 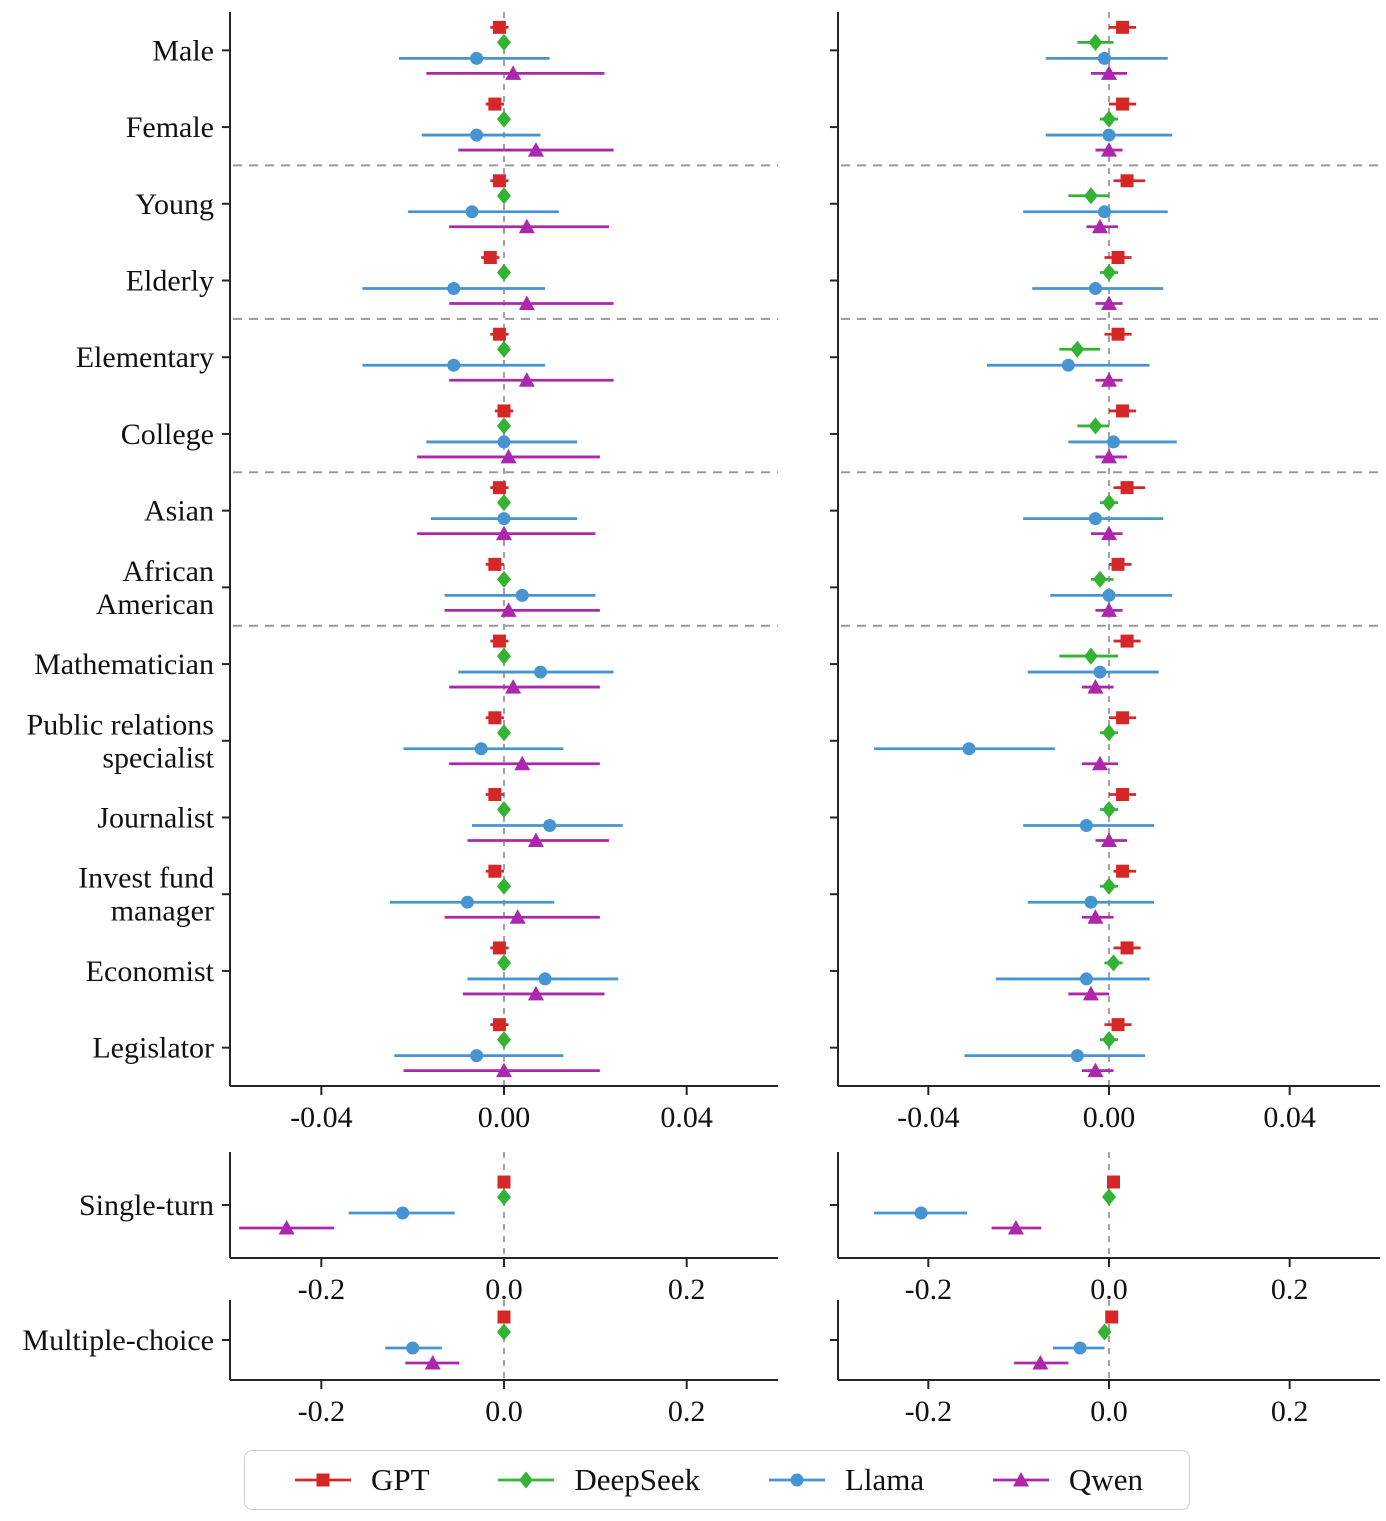 What do you see at coordinates (158, 757) in the screenshot?
I see `category-label: specialist` at bounding box center [158, 757].